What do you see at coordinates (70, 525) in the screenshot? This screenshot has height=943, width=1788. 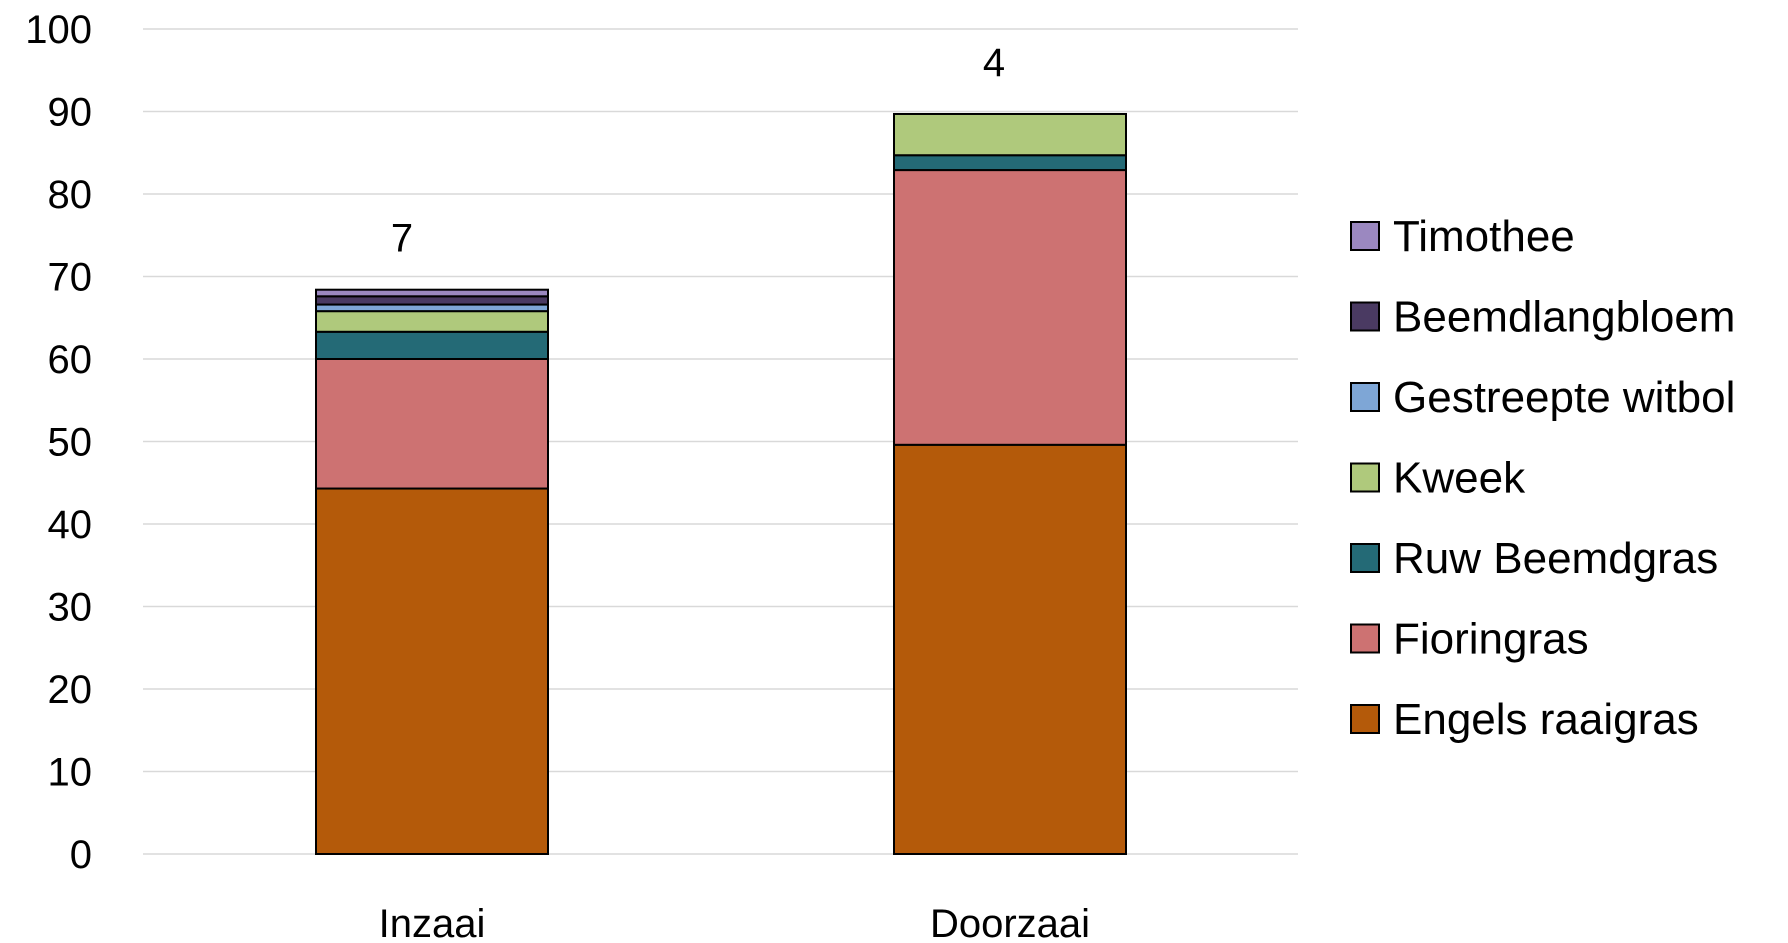 I see `y-tick-label: 40` at bounding box center [70, 525].